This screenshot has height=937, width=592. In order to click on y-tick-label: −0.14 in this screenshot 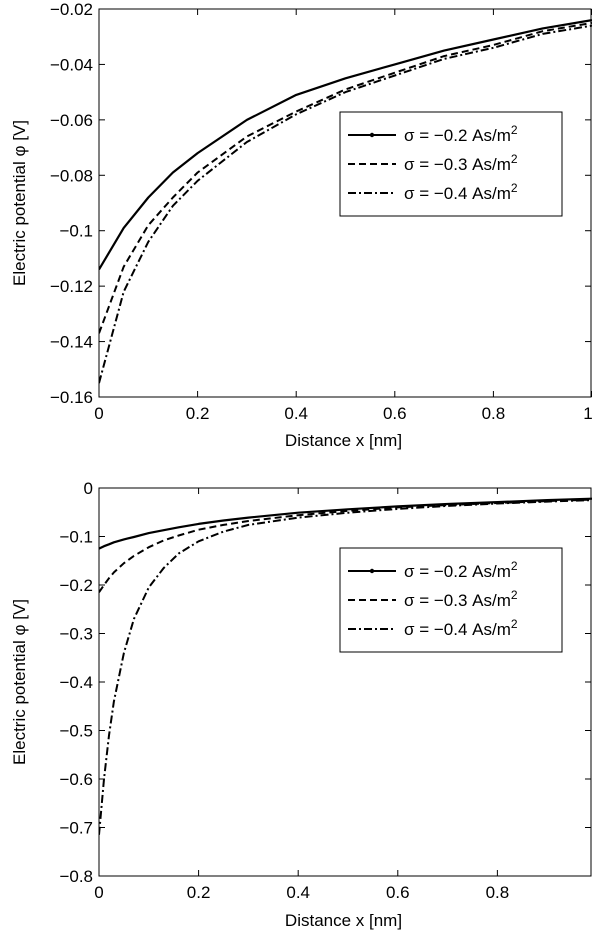, I will do `click(71, 342)`.